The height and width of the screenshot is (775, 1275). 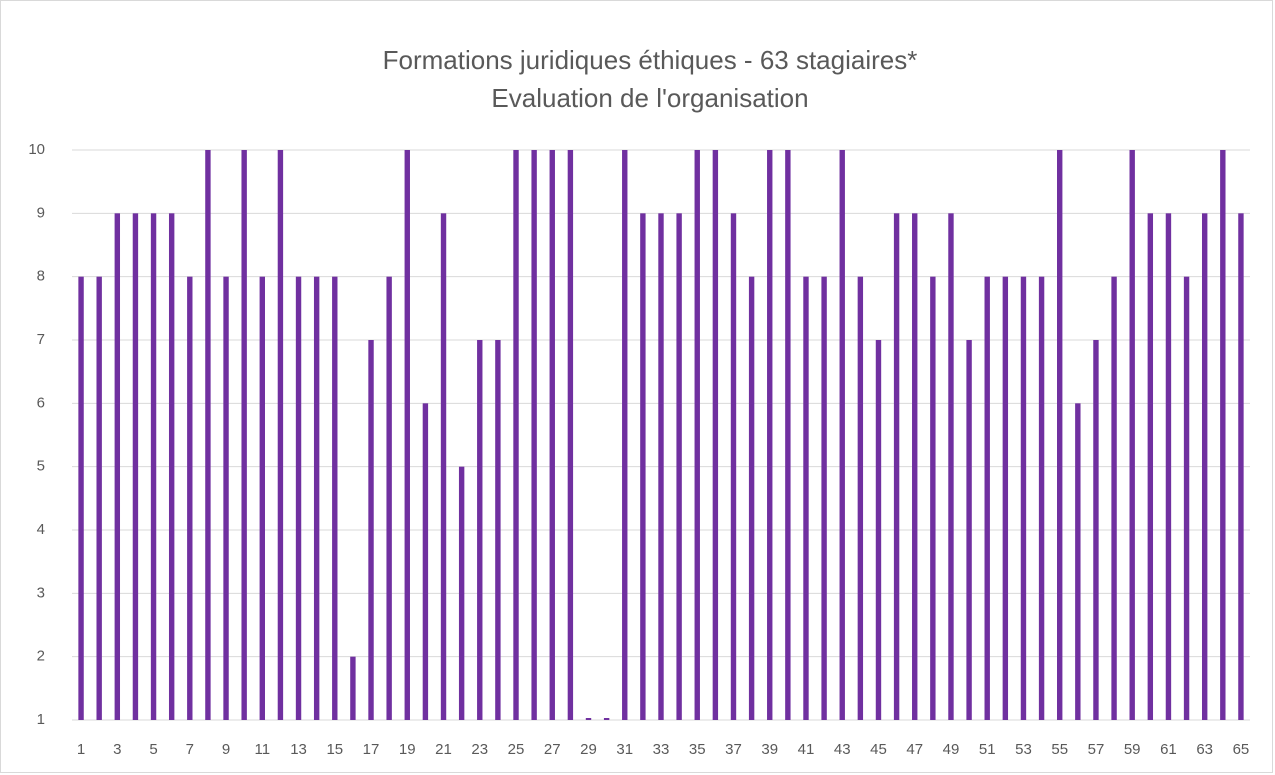 What do you see at coordinates (117, 749) in the screenshot?
I see `x-tick-label: 3` at bounding box center [117, 749].